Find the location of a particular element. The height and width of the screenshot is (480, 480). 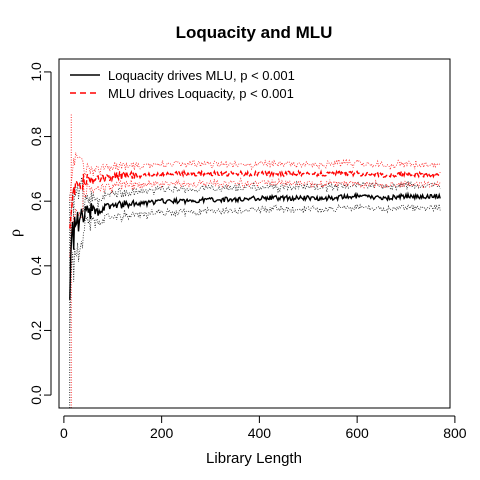

x-axis: 0 200 400 600 800 is located at coordinates (263, 428).